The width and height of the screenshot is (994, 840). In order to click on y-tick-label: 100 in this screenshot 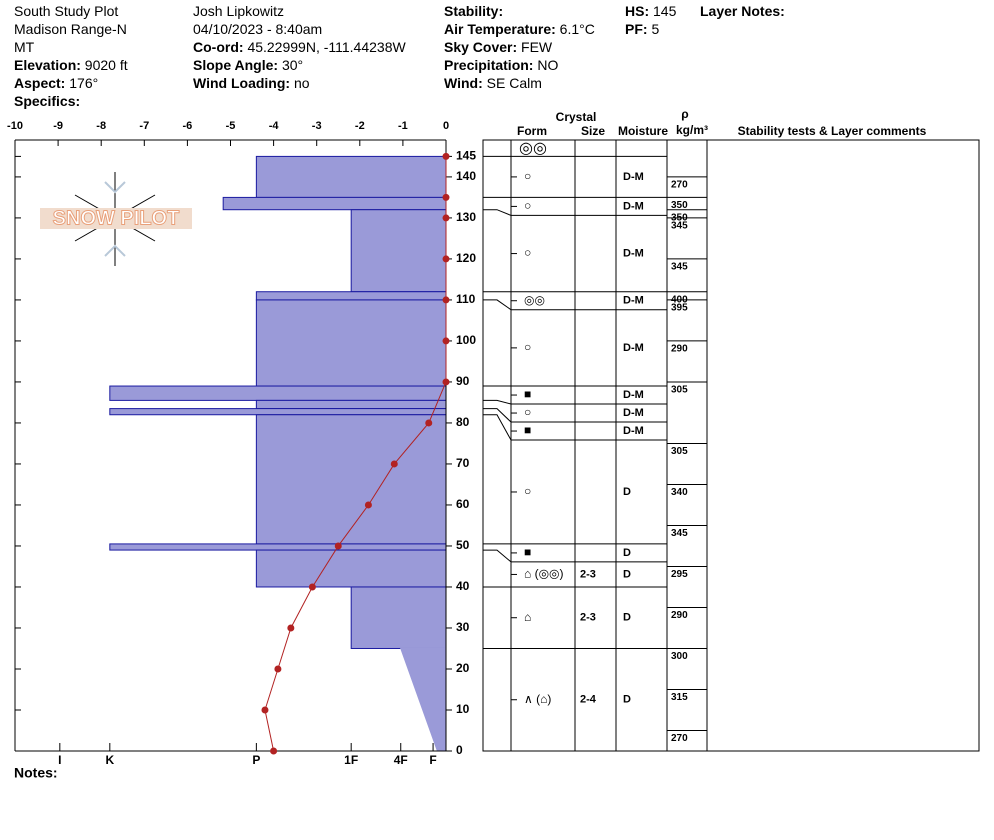, I will do `click(466, 340)`.